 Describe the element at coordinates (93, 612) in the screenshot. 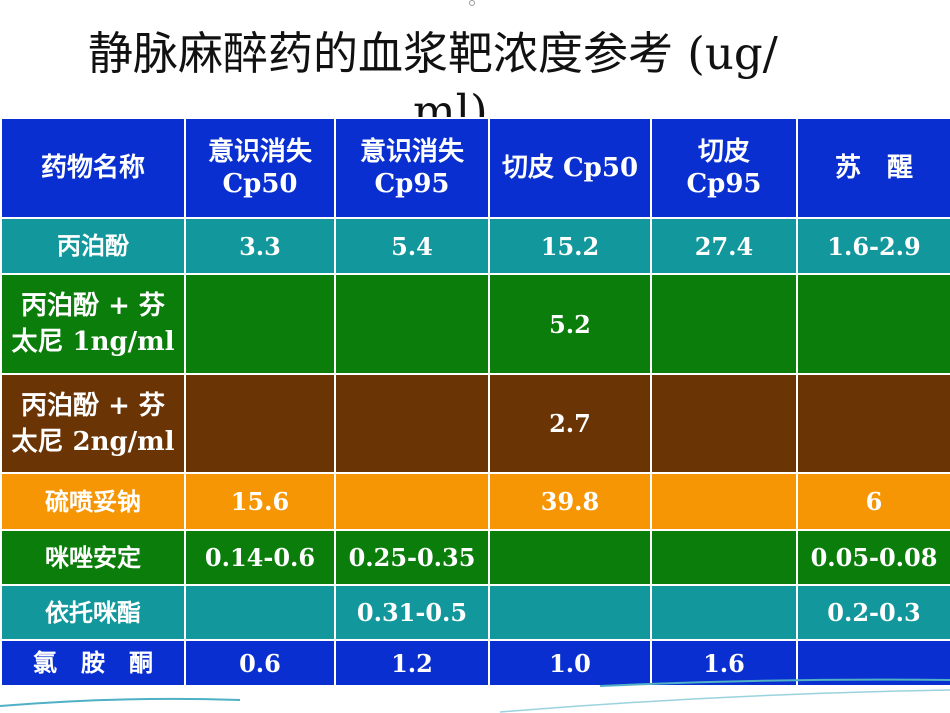

I see `drug-name-cell: 依托咪酯` at that location.